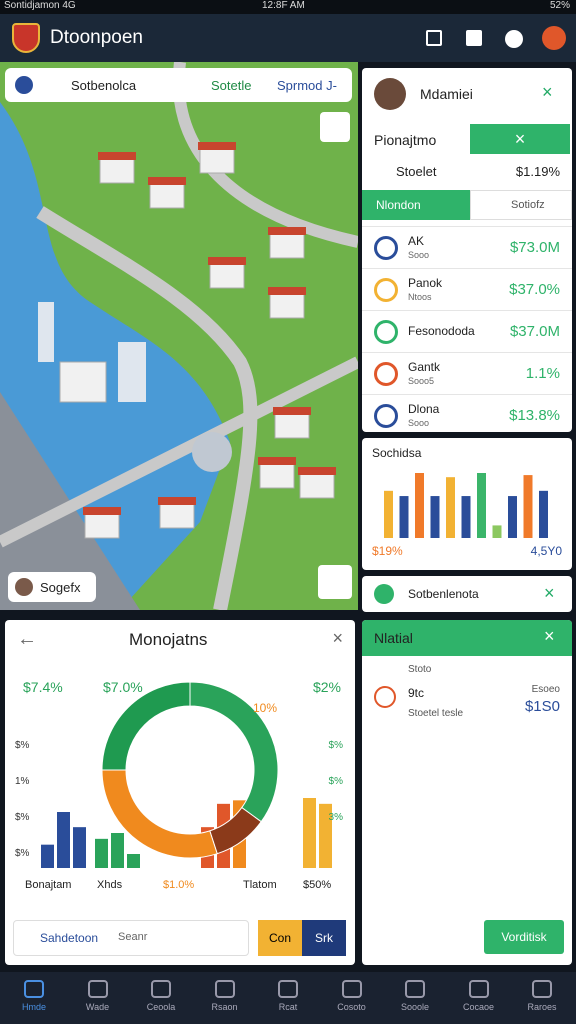  I want to click on detail-title: Nlatial, so click(393, 638).